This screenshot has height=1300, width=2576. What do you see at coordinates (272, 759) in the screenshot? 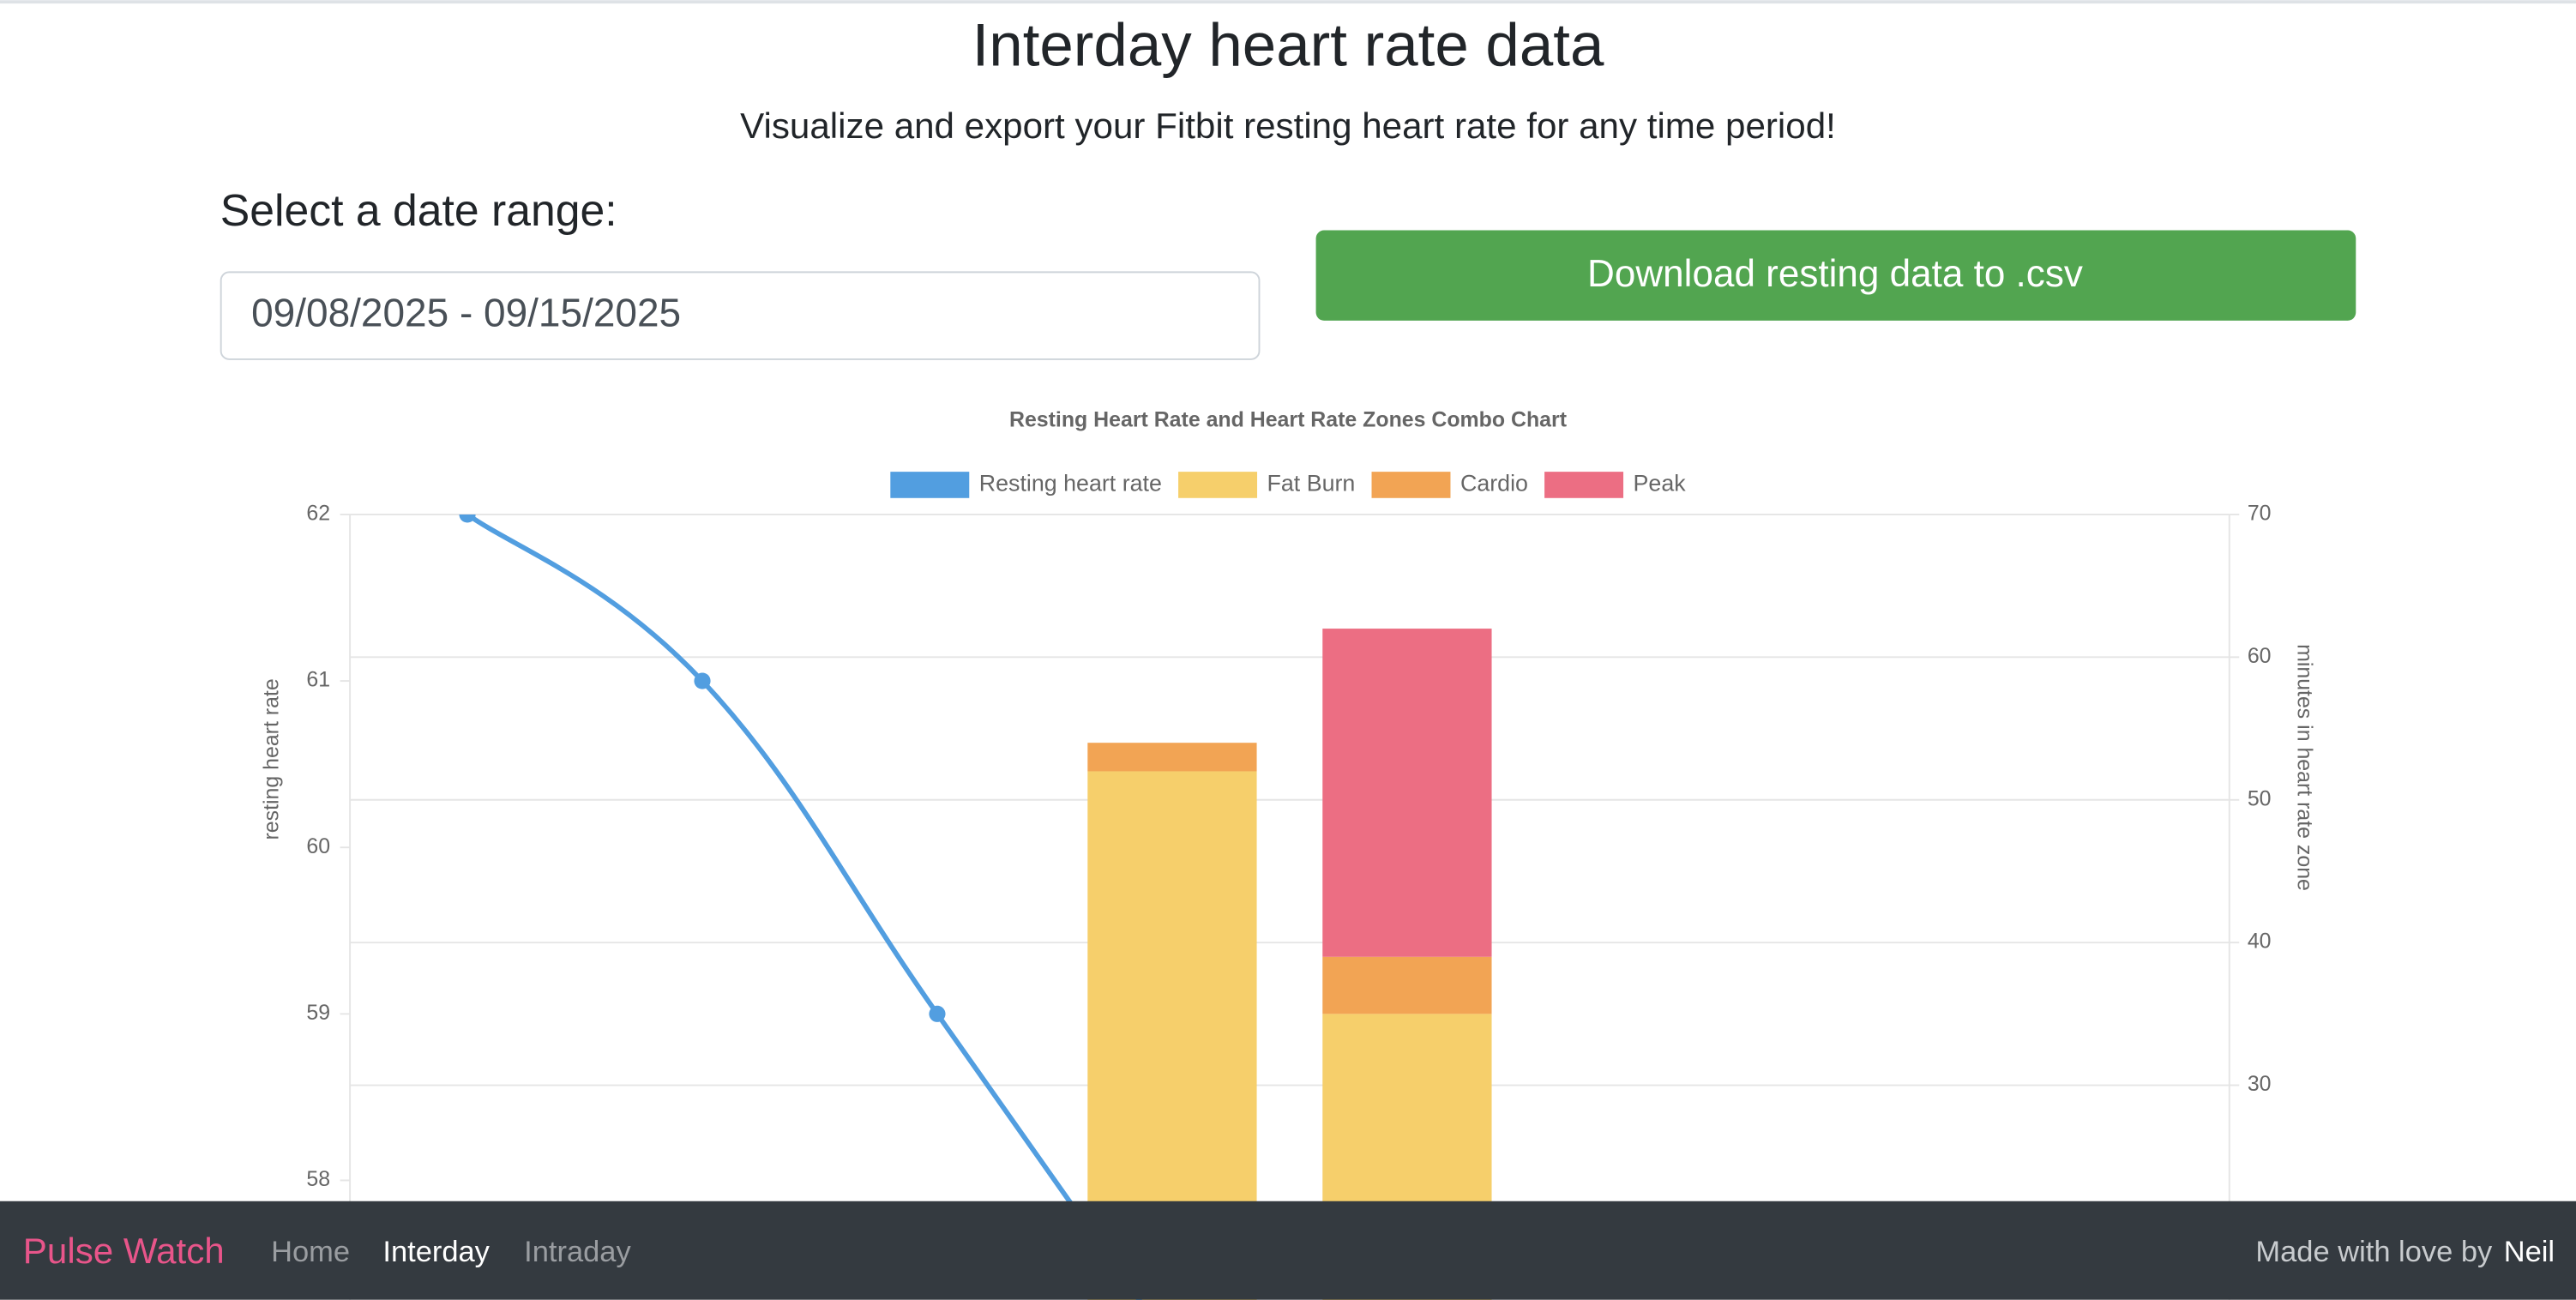
I see `y-axis-title: resting heart rate` at bounding box center [272, 759].